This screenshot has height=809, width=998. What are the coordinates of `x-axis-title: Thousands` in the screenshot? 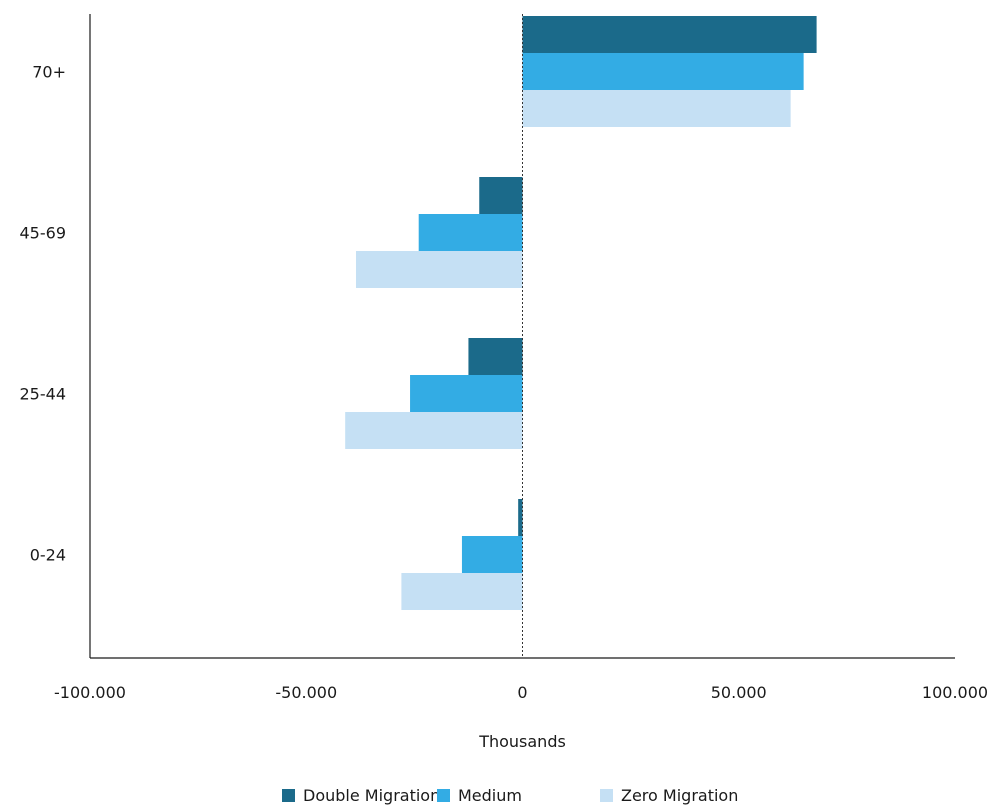 It's located at (522, 741).